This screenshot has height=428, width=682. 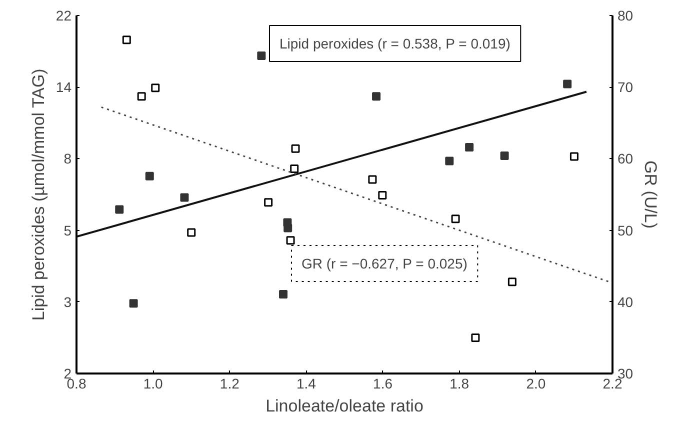 What do you see at coordinates (153, 384) in the screenshot?
I see `x-tick-label: 1.0` at bounding box center [153, 384].